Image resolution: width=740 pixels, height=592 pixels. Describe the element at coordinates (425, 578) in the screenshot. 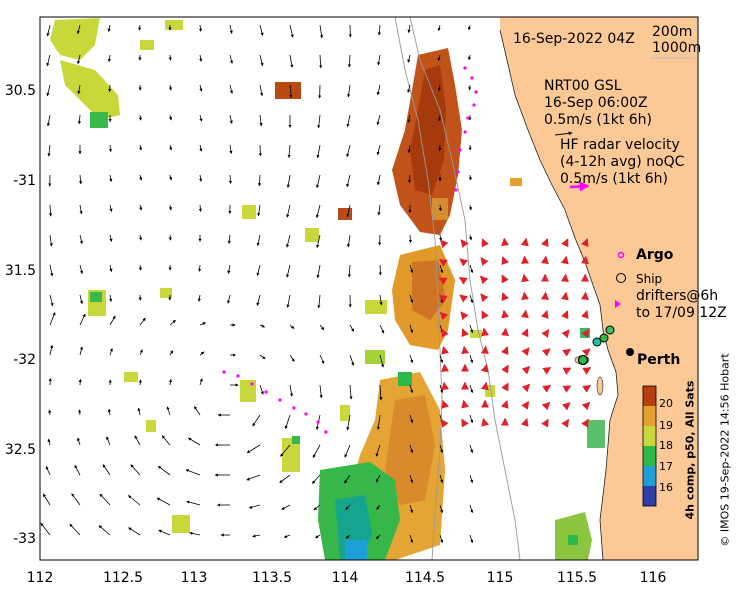

I see `x-tick-label: 114.5` at that location.